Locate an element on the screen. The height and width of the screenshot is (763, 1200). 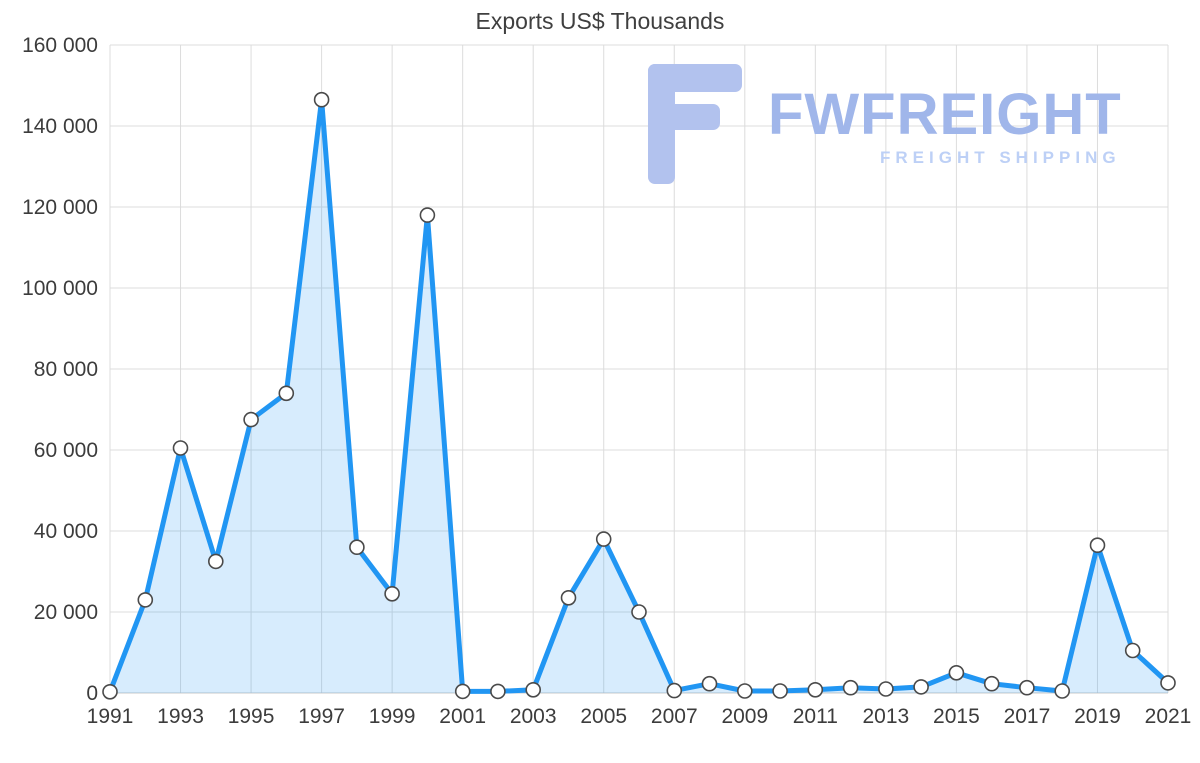
y-tick-label: 140 000 is located at coordinates (60, 126).